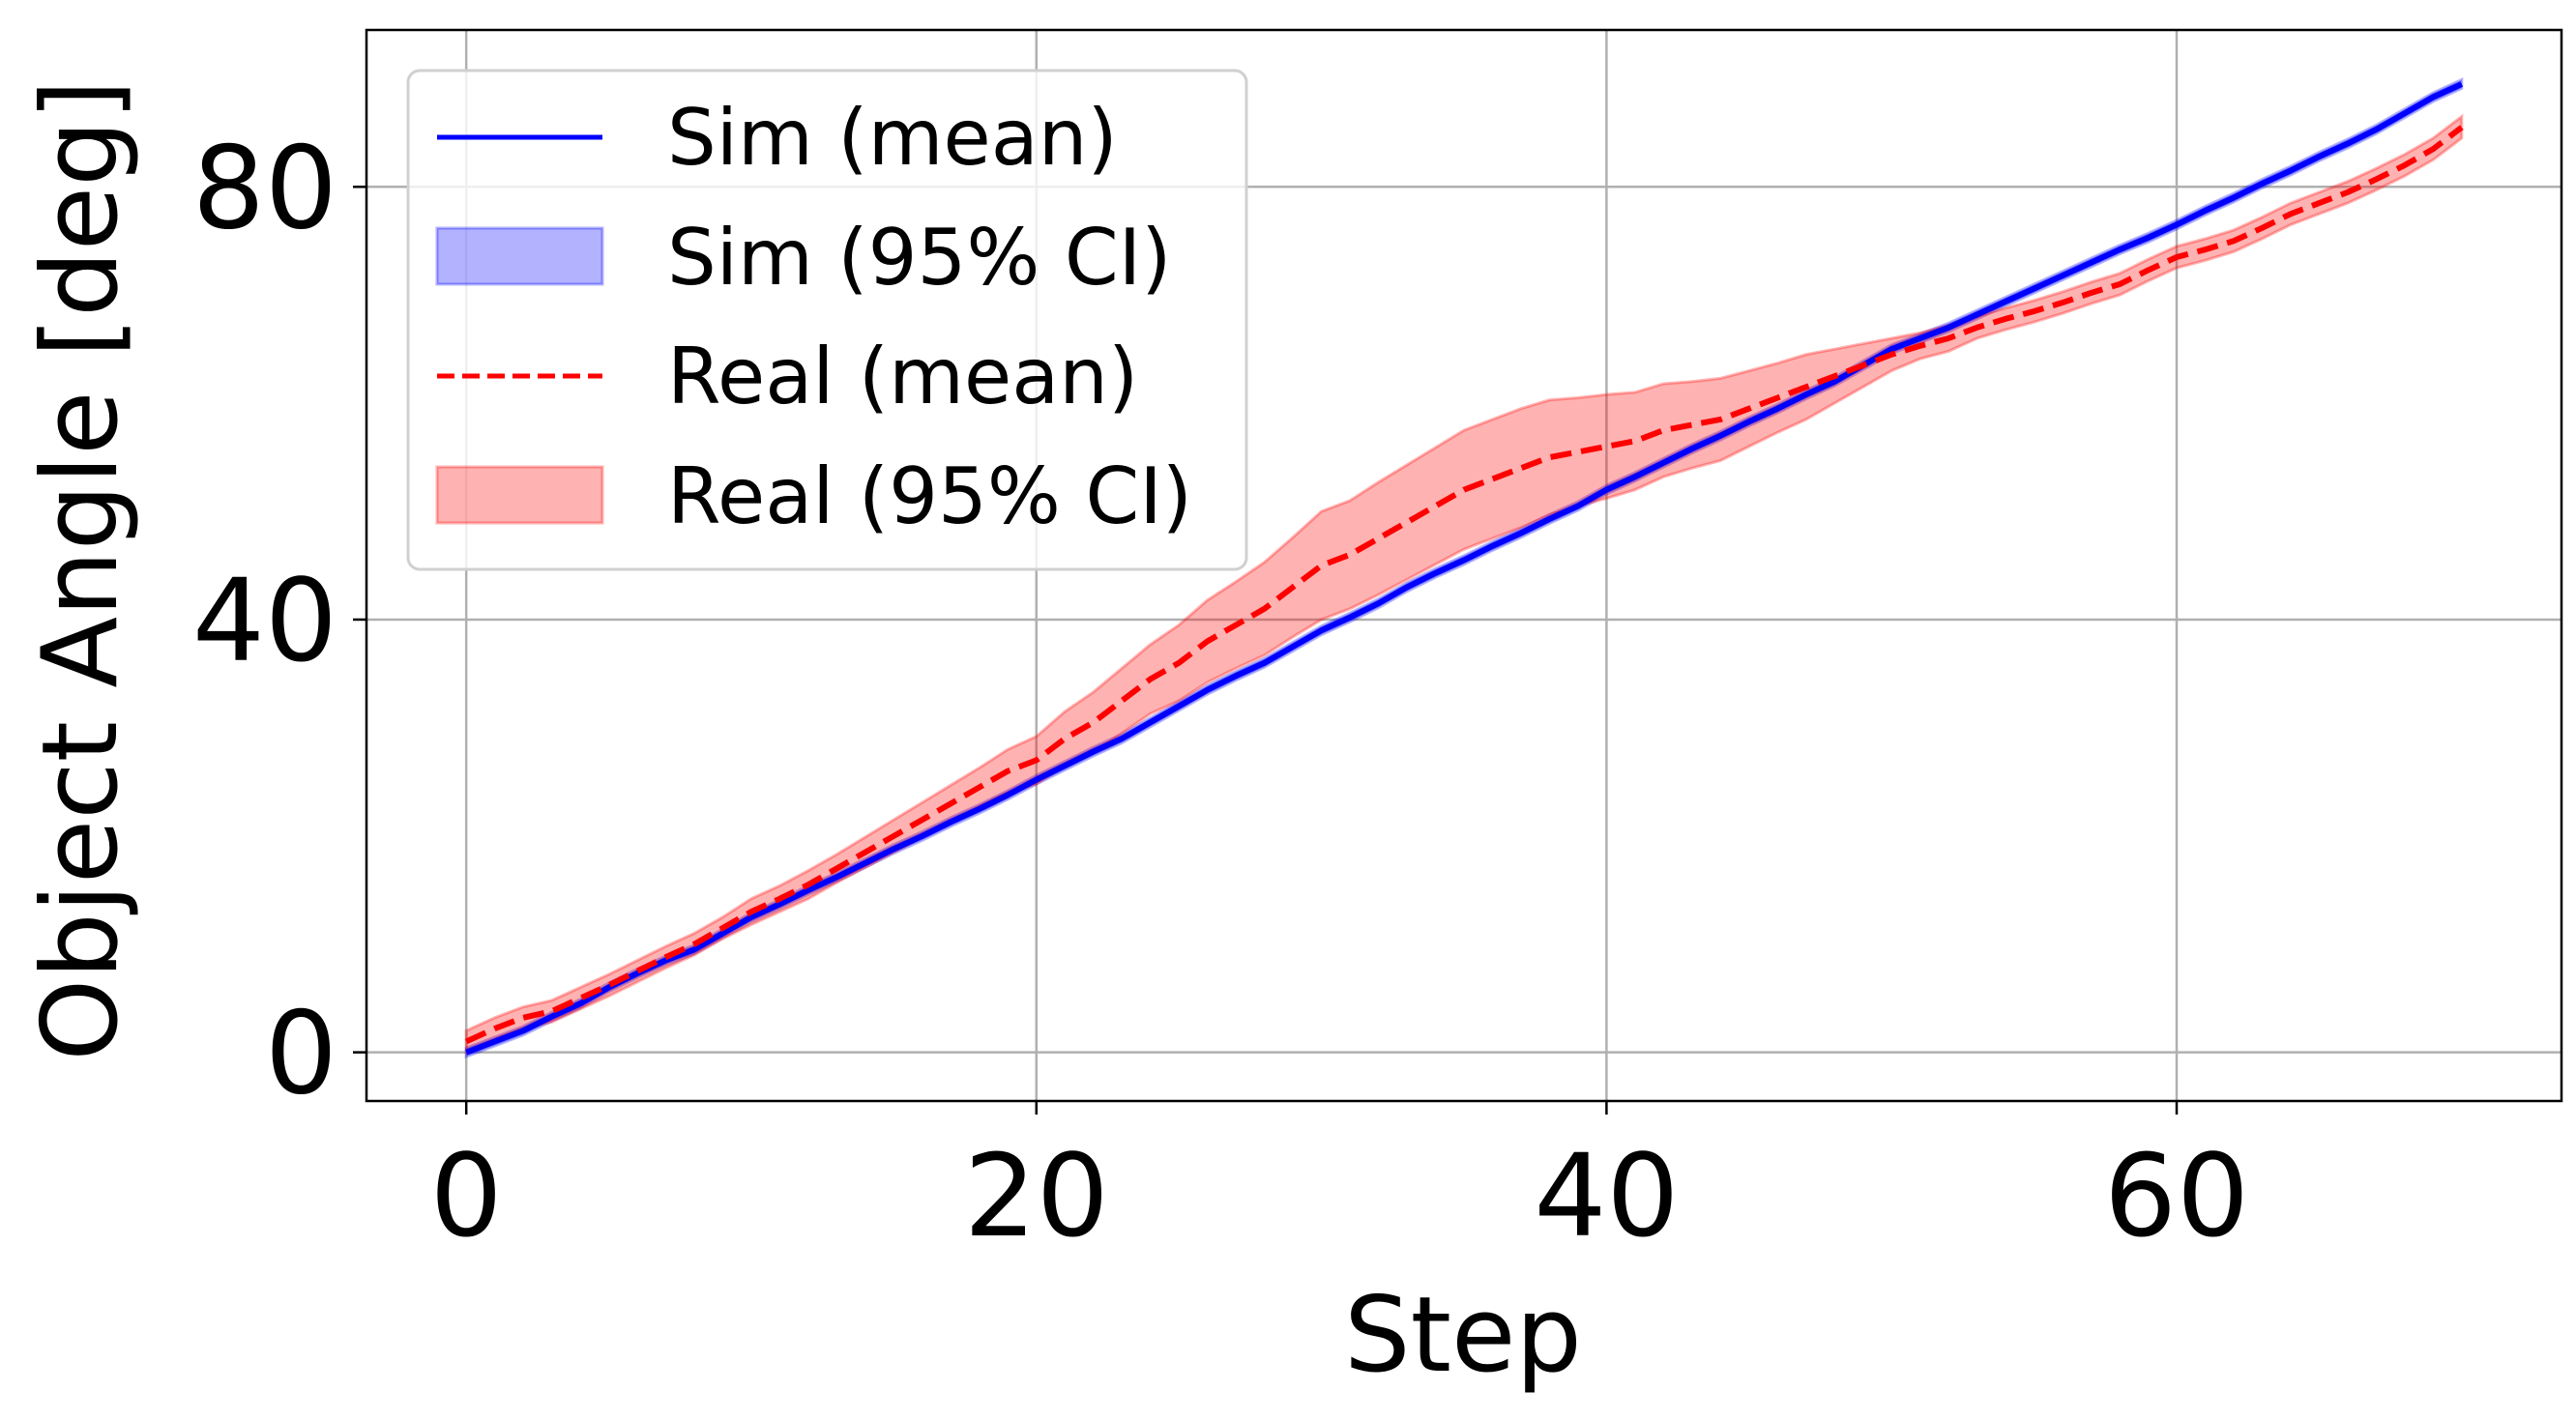 Image resolution: width=2576 pixels, height=1420 pixels. I want to click on x-tick-label: 40, so click(1606, 1195).